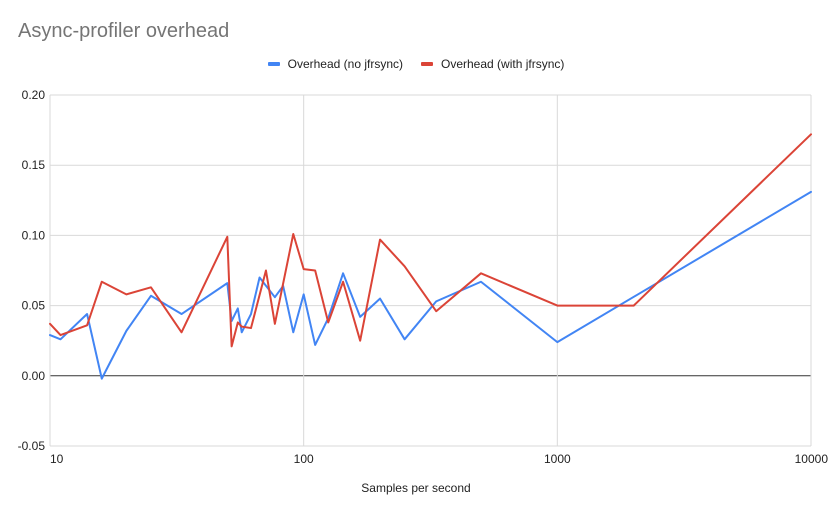 This screenshot has height=515, width=832. What do you see at coordinates (34, 306) in the screenshot?
I see `y-tick-label: 0.05` at bounding box center [34, 306].